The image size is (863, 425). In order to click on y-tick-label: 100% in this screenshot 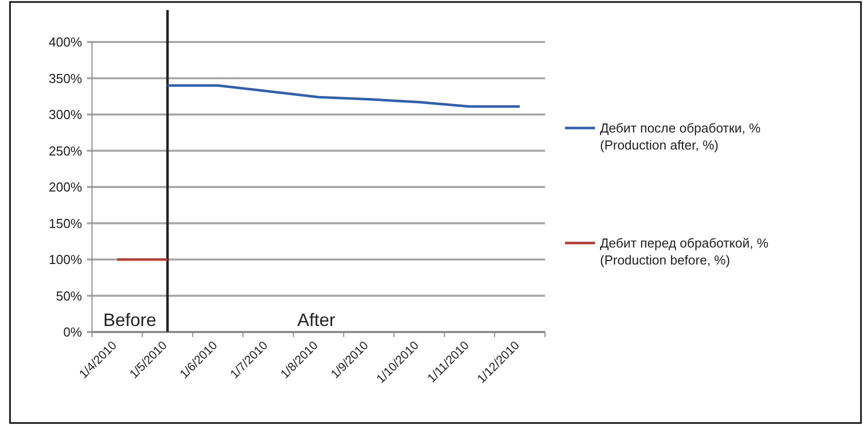, I will do `click(65, 260)`.